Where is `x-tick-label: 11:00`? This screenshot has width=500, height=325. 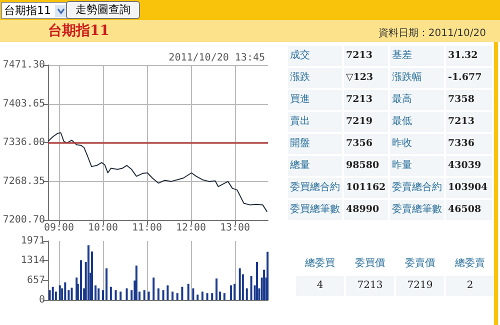 x-tick-label: 11:00 is located at coordinates (147, 228).